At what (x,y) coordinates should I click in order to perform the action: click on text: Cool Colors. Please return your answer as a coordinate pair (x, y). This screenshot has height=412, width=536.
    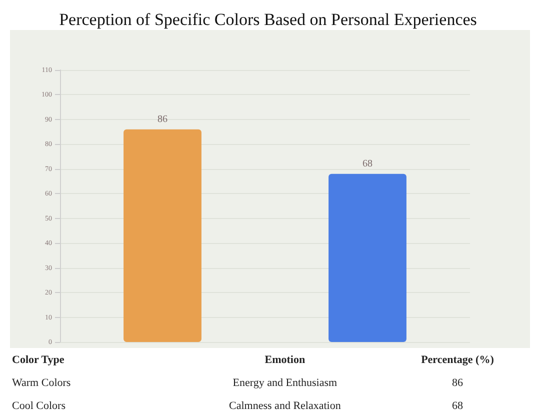
    Looking at the image, I should click on (39, 405).